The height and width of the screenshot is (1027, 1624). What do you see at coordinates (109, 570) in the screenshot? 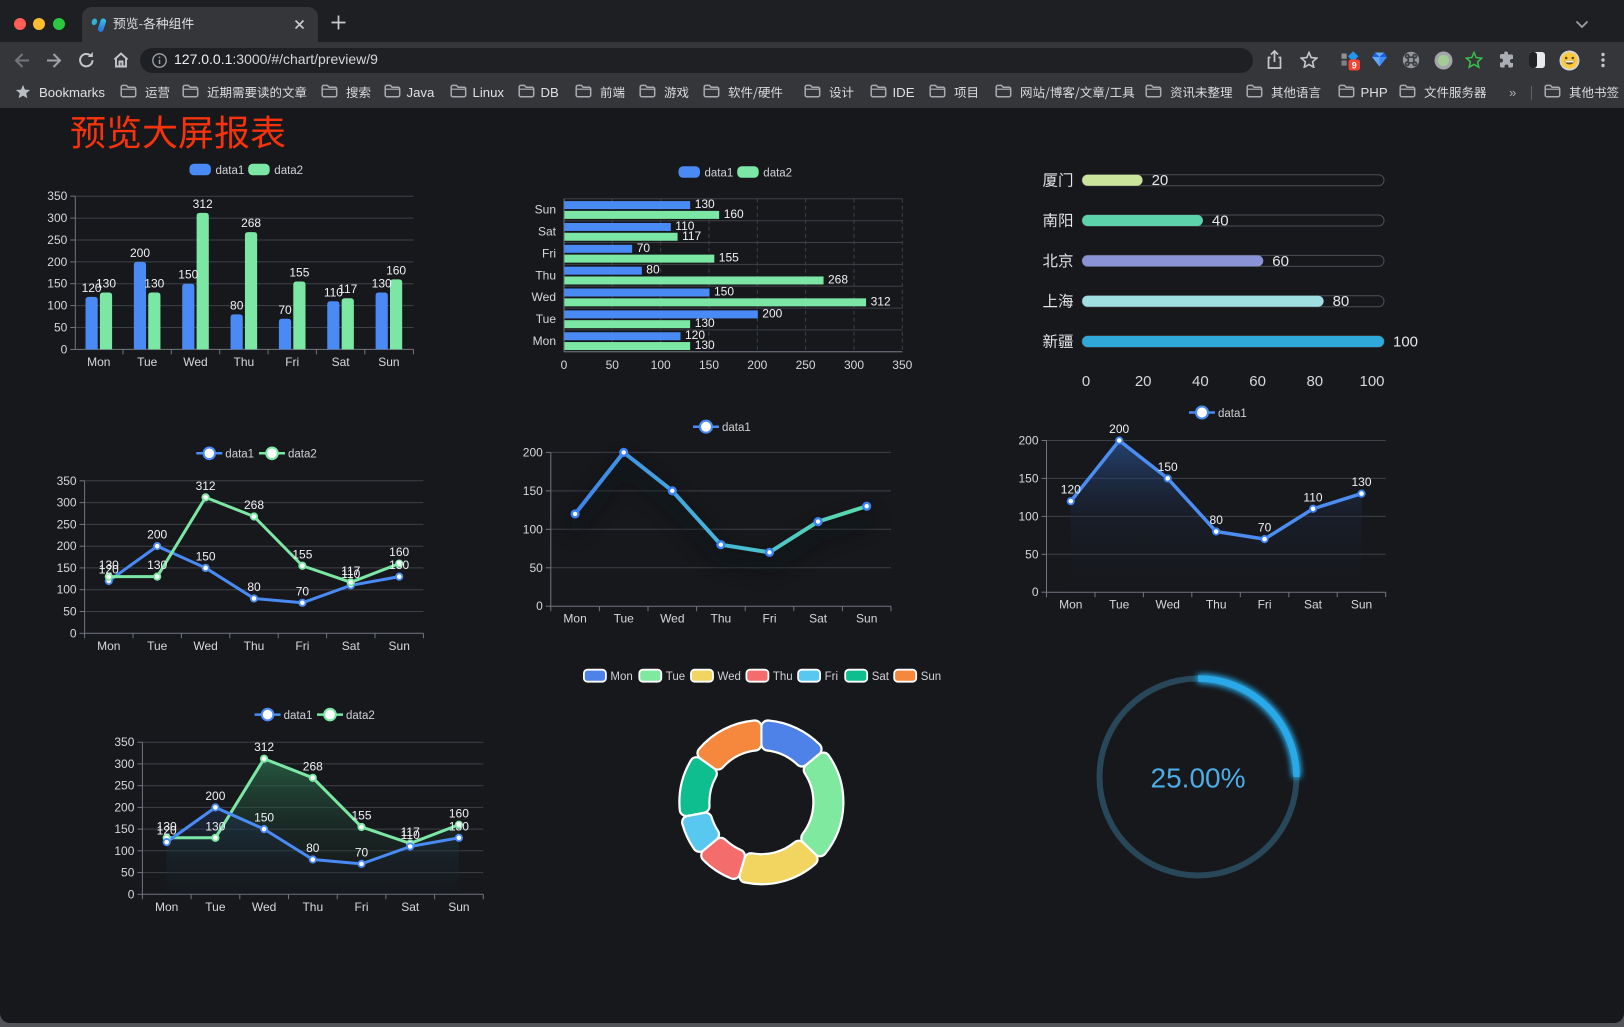
I see `svg-text: 120` at bounding box center [109, 570].